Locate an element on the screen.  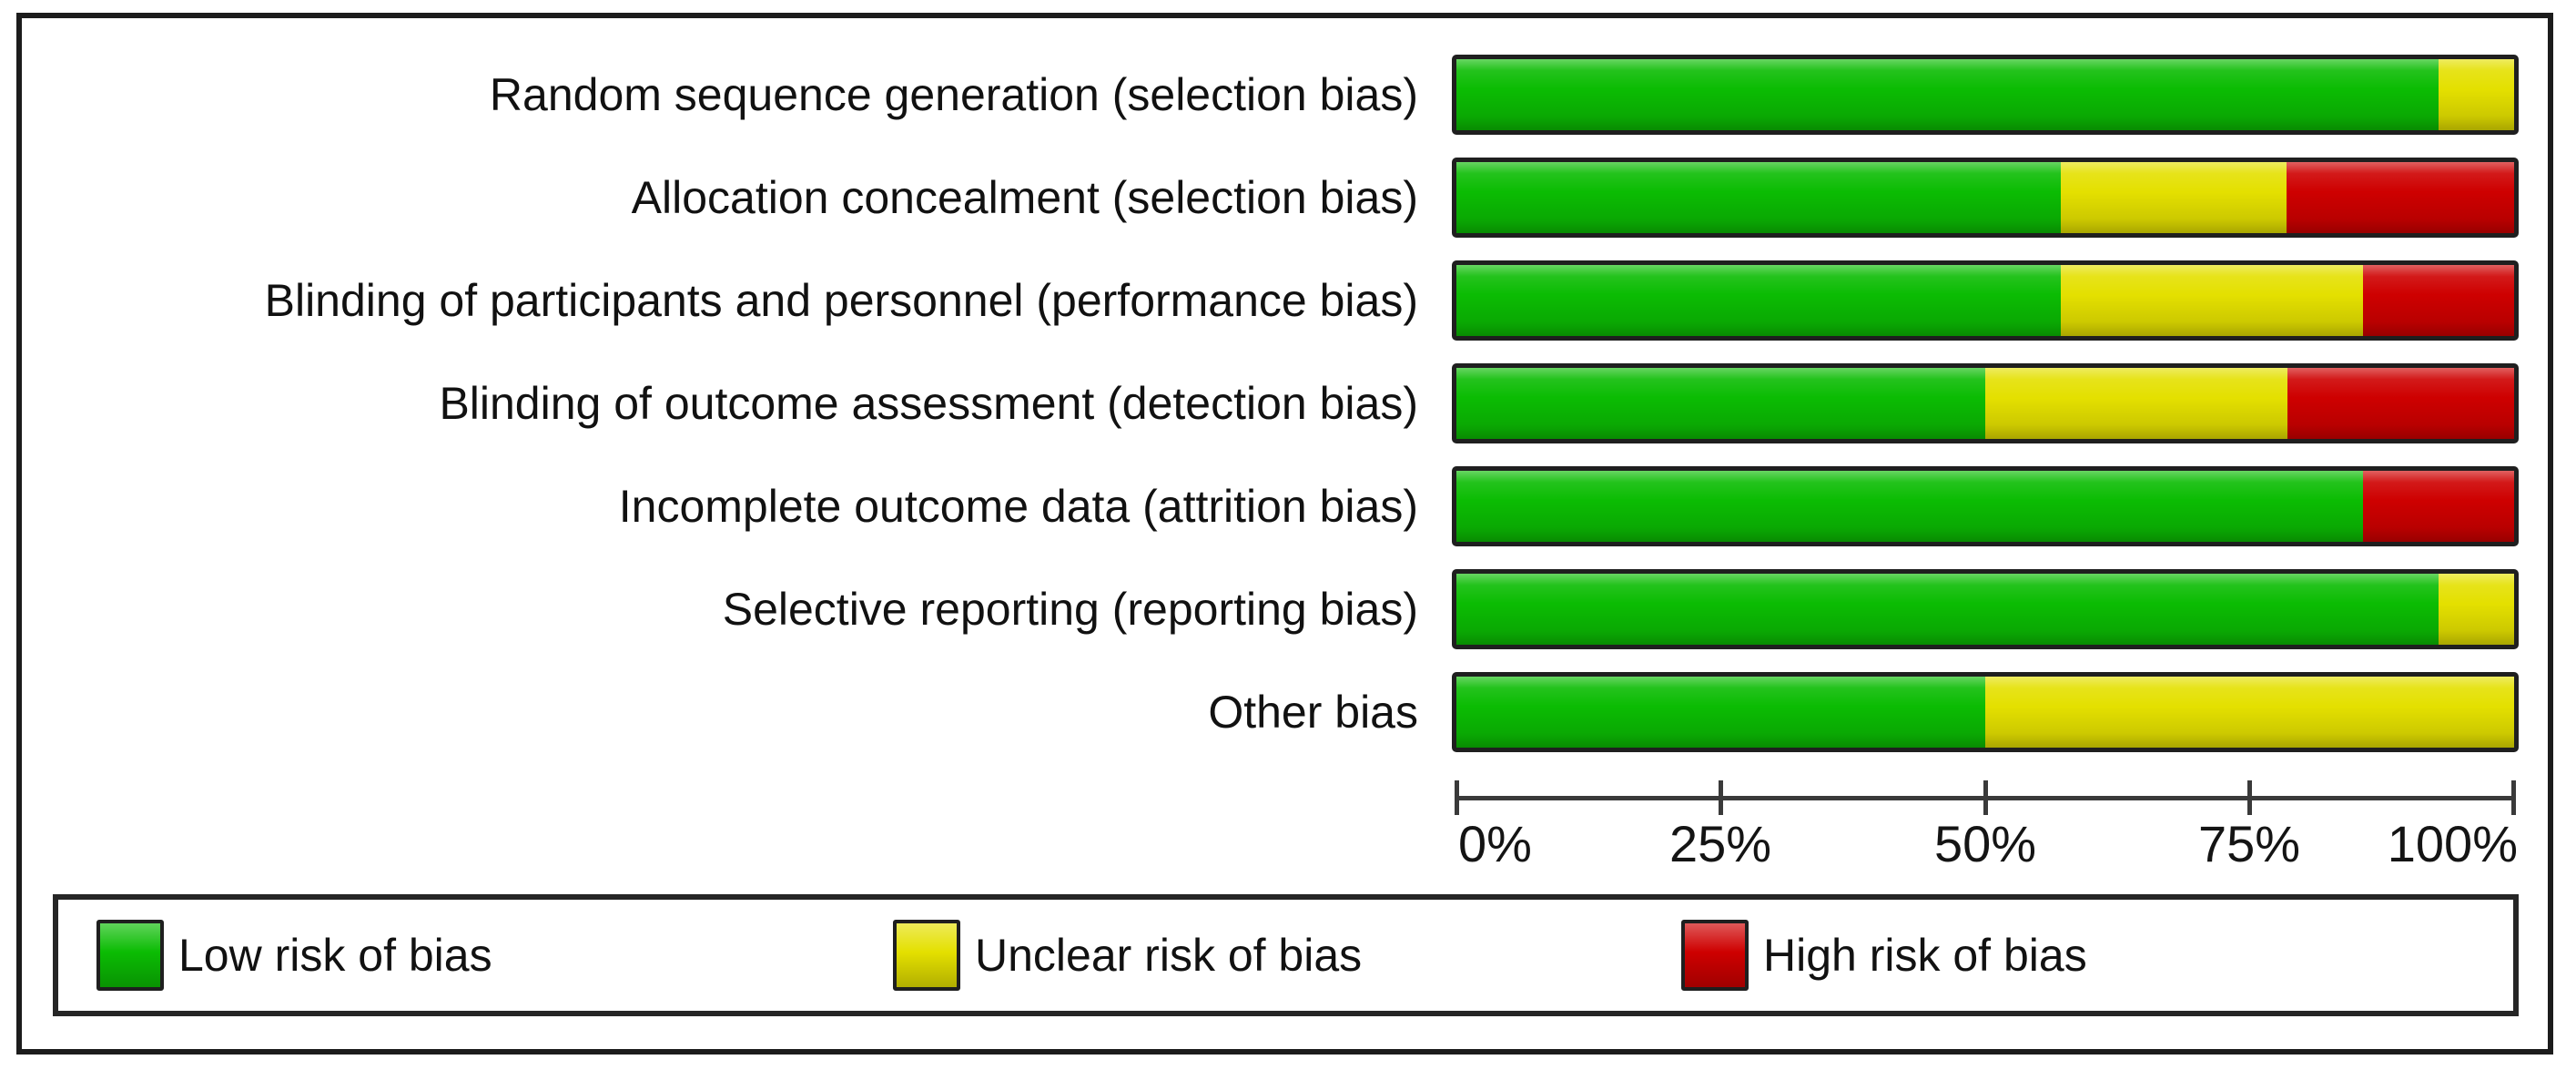
legend-item-unclear-risk: Unclear risk of bias is located at coordinates (1127, 955).